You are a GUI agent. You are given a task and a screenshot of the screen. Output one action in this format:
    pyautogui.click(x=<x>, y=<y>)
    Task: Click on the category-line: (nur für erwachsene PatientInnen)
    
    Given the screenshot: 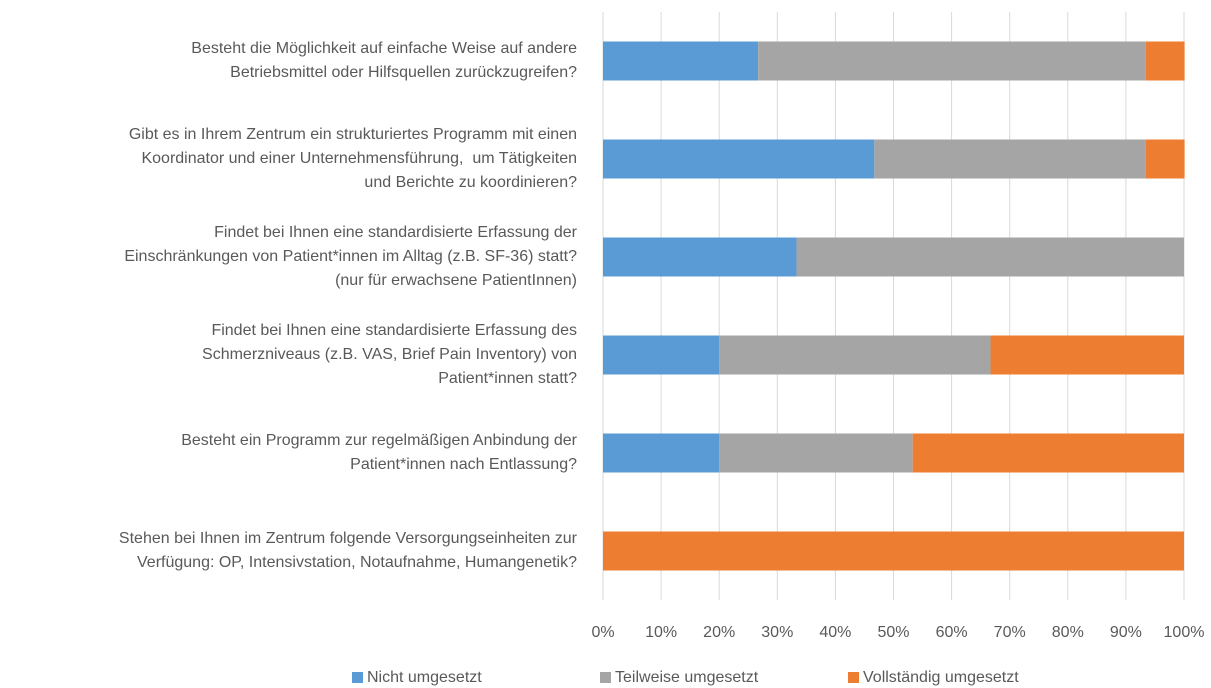 What is the action you would take?
    pyautogui.click(x=456, y=280)
    